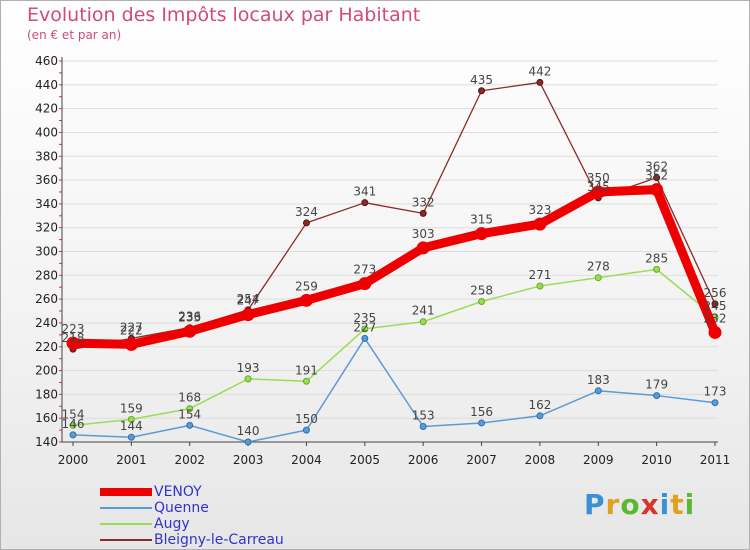 The height and width of the screenshot is (550, 750). I want to click on data-label: 153, so click(423, 416).